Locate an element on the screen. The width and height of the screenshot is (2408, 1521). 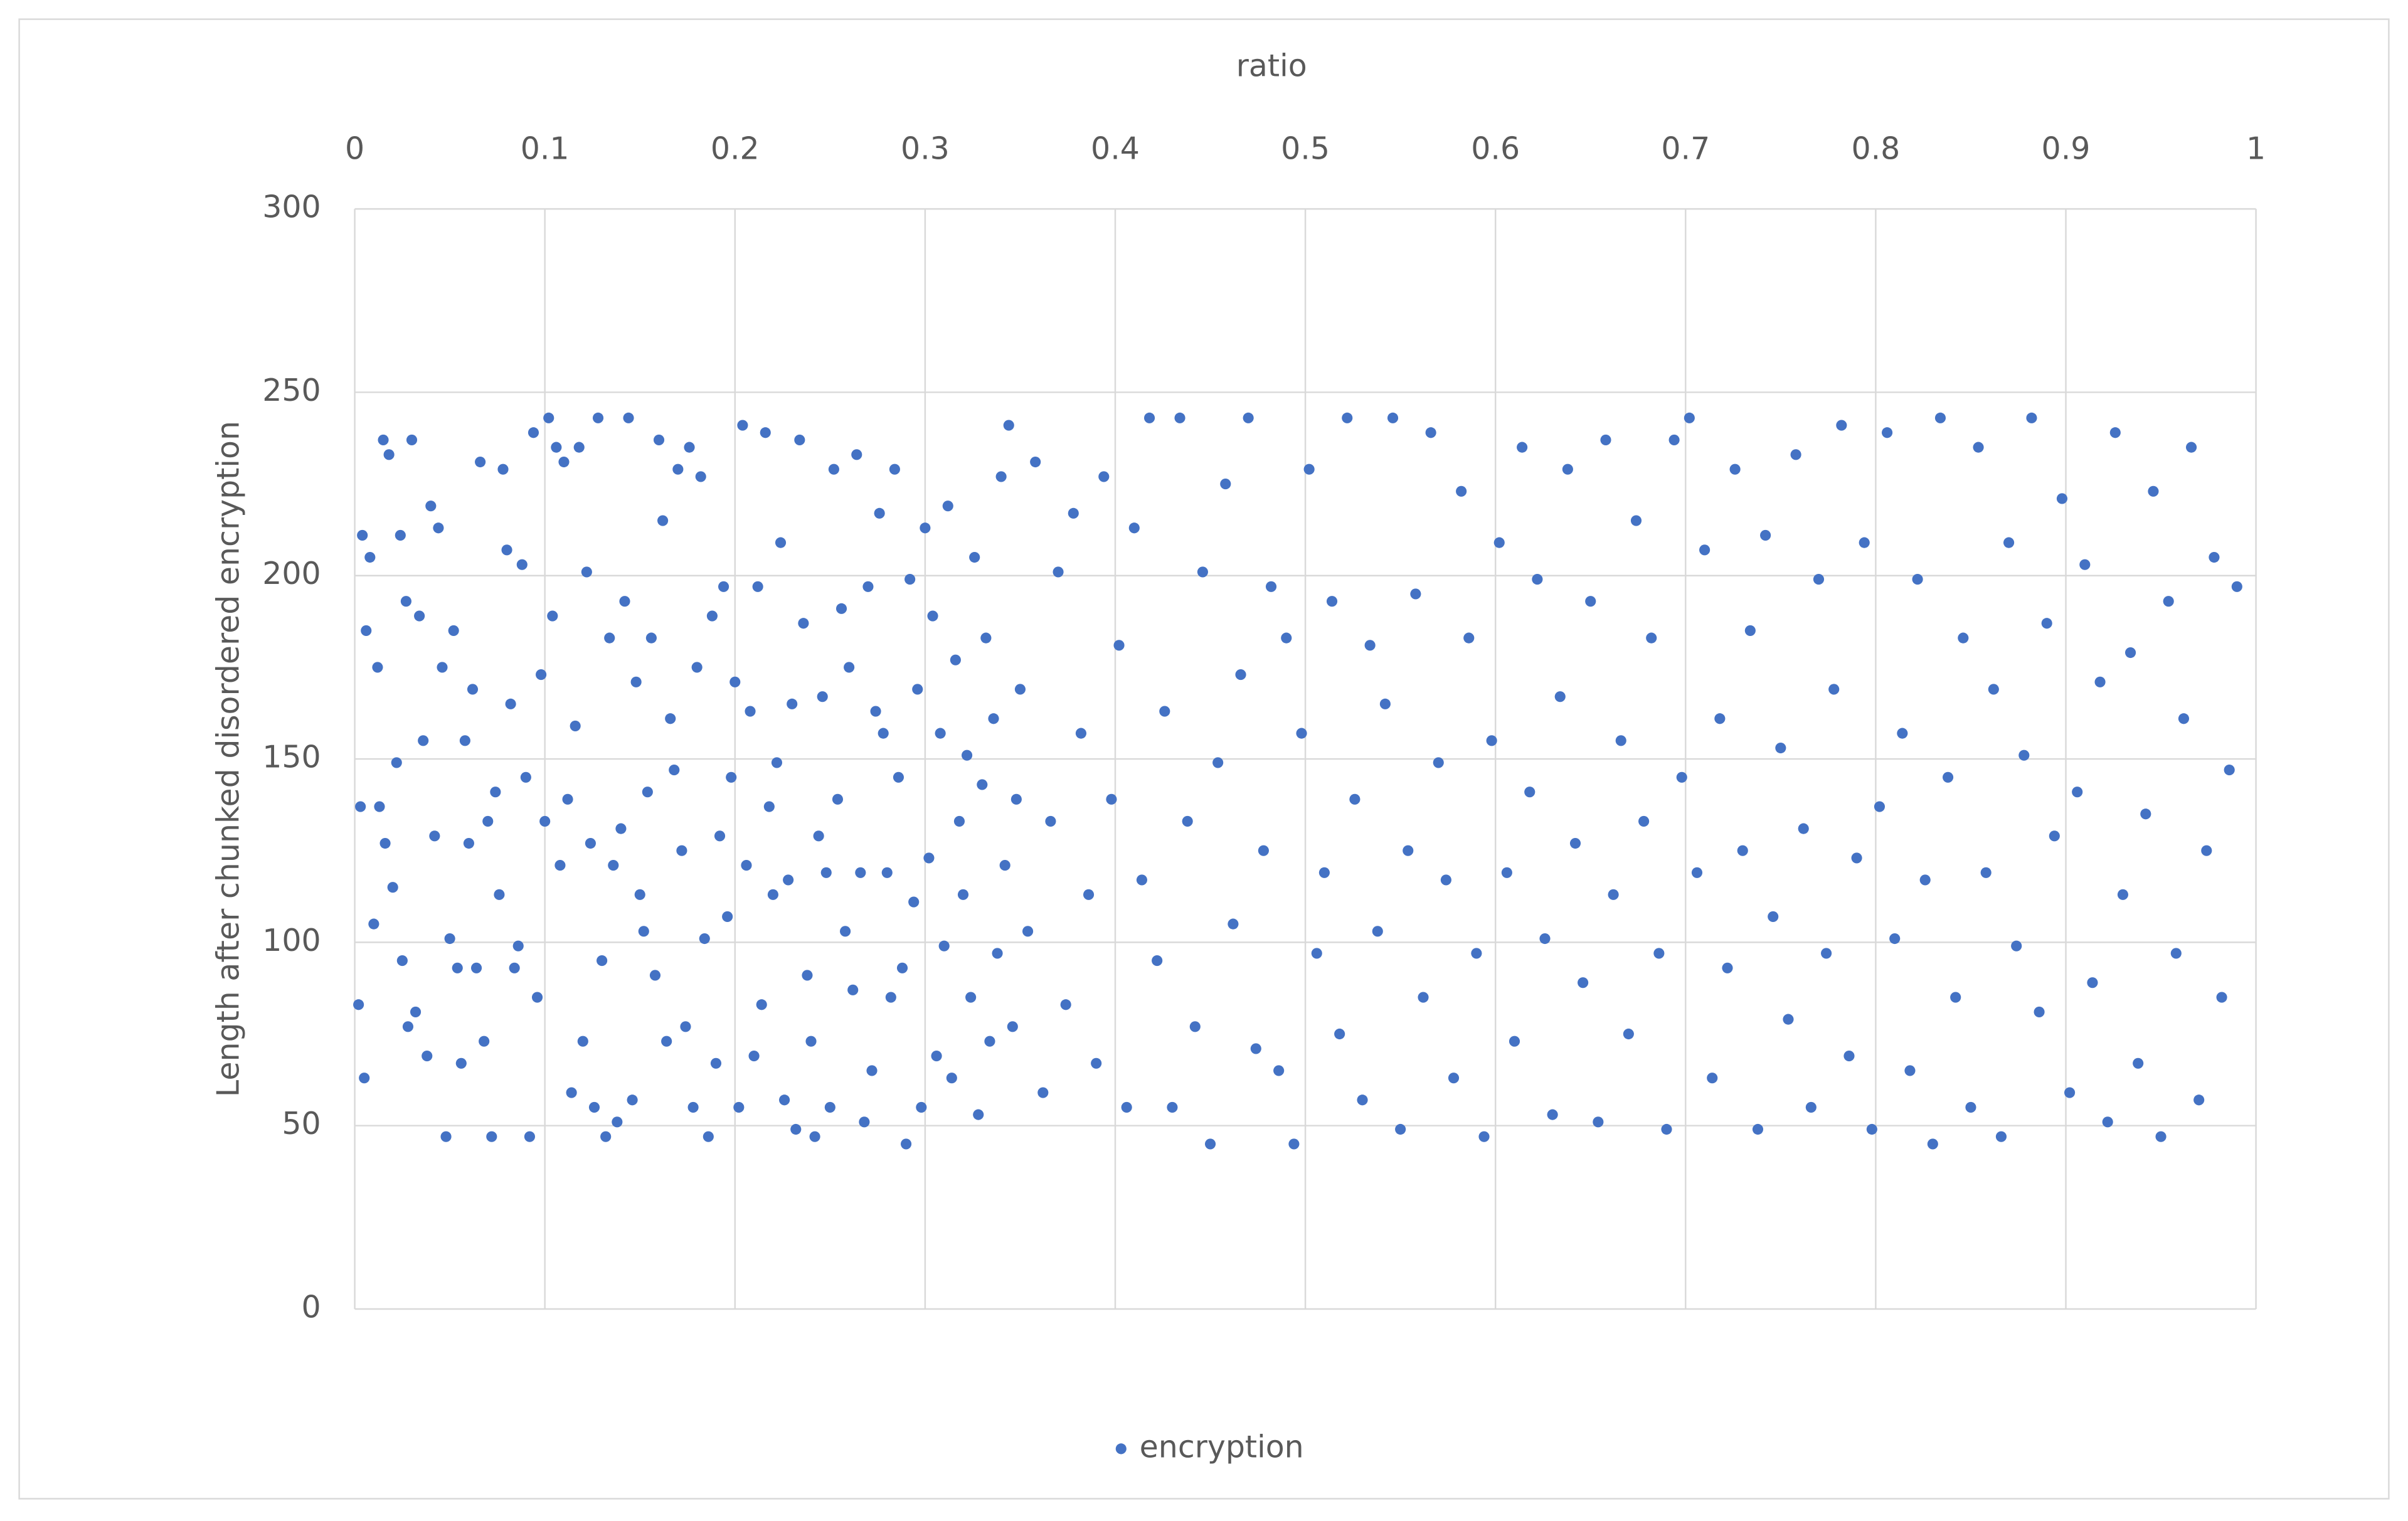
y-tick-label: 250 is located at coordinates (292, 390).